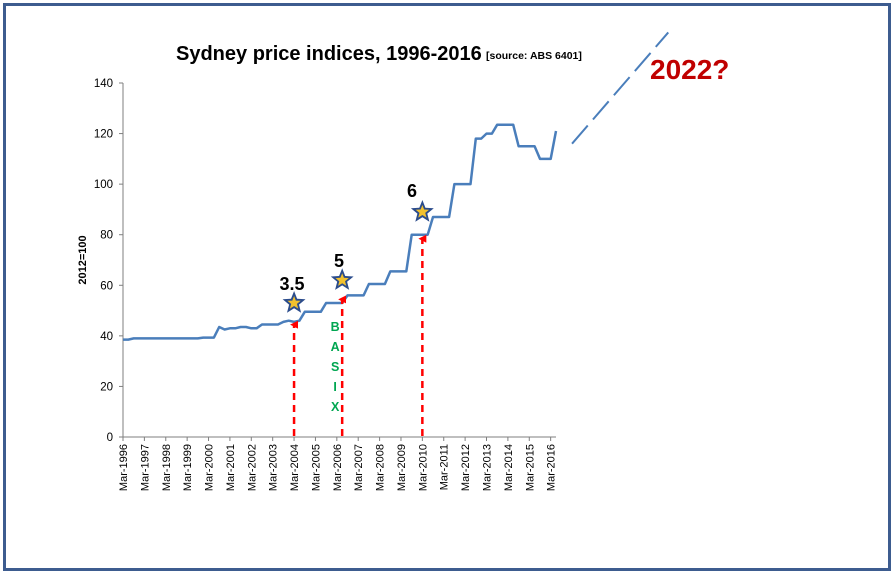  Describe the element at coordinates (445, 467) in the screenshot. I see `x-tick-label: Mar-2011` at that location.